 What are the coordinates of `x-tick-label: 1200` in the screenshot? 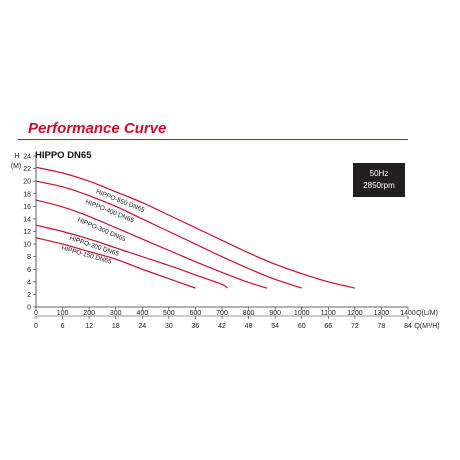 It's located at (355, 313).